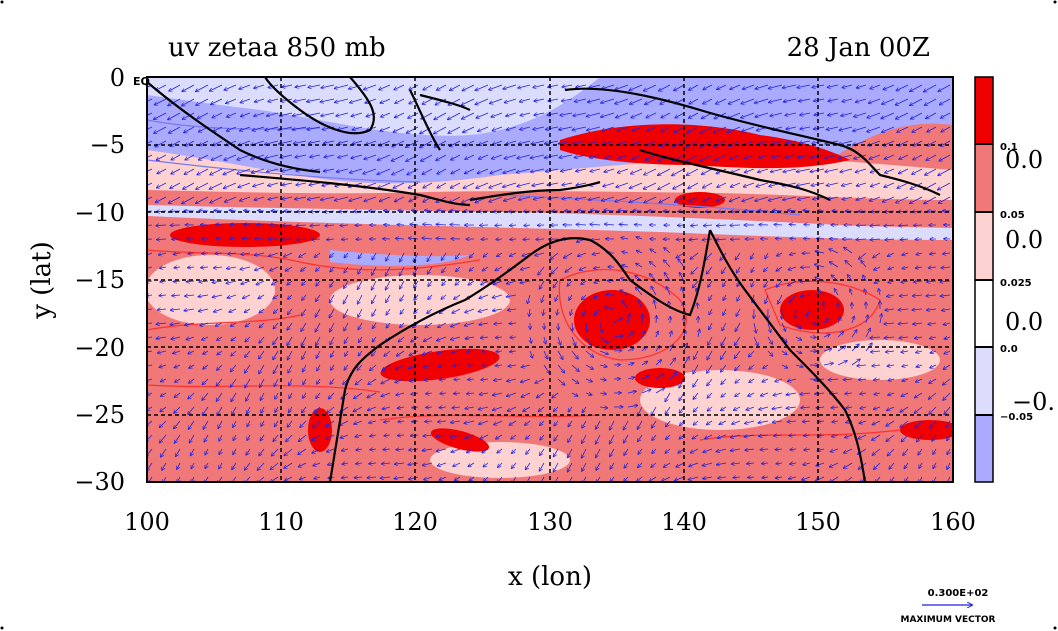  Describe the element at coordinates (984, 246) in the screenshot. I see `colorbar-segment` at that location.